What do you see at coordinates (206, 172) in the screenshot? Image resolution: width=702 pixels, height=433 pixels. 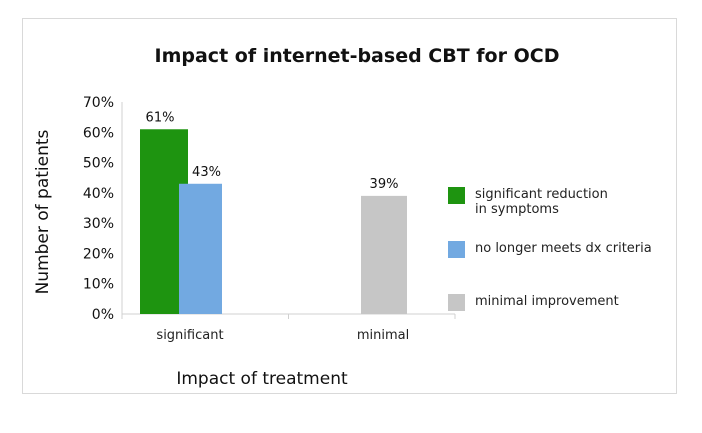 I see `data-label: 43%` at bounding box center [206, 172].